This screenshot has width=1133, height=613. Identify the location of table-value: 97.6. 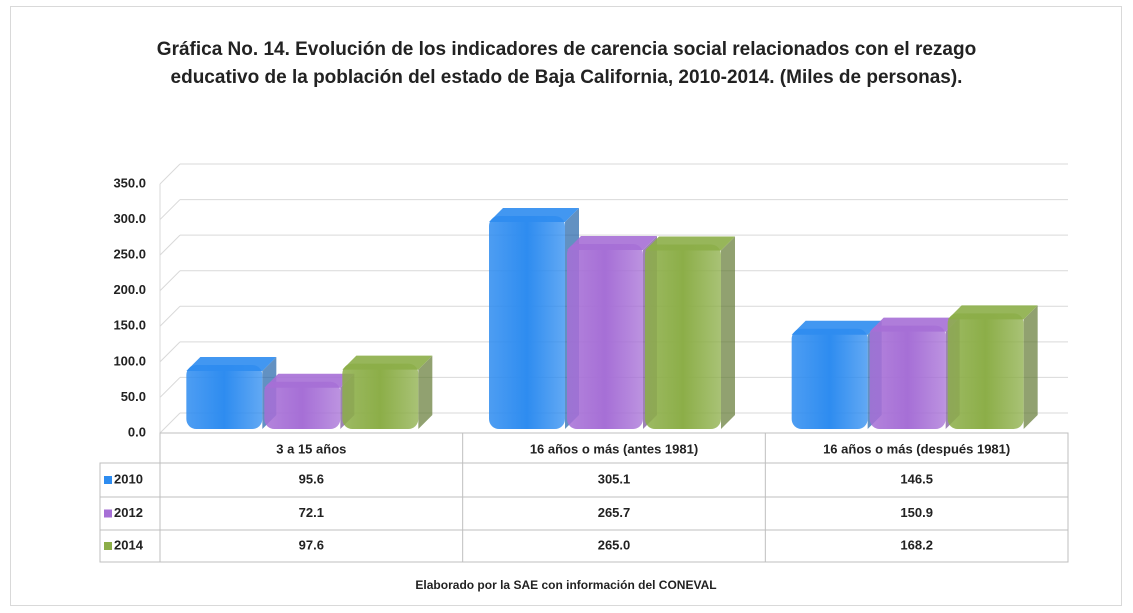
(311, 544).